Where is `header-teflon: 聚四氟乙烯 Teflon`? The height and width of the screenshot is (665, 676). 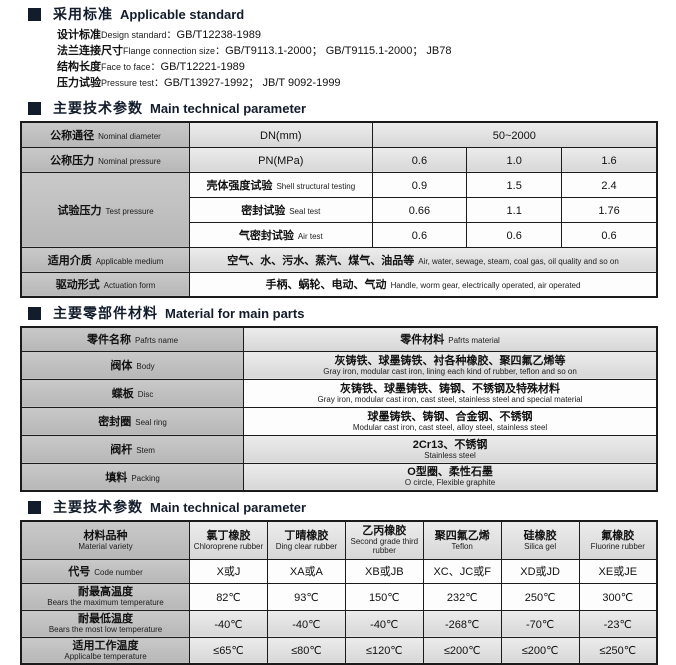 header-teflon: 聚四氟乙烯 Teflon is located at coordinates (462, 540).